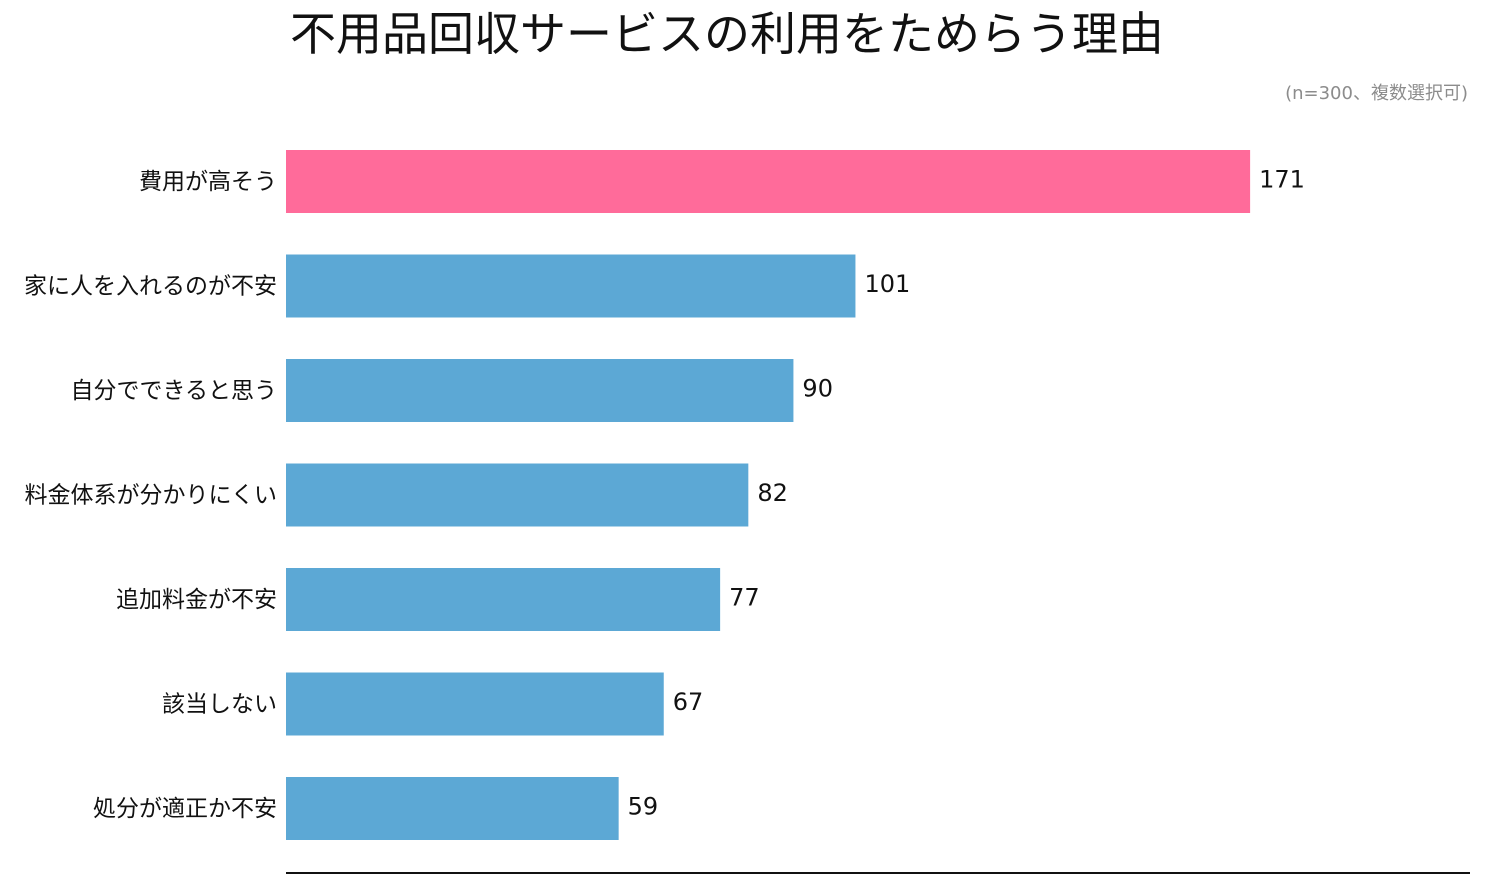 The width and height of the screenshot is (1485, 889). What do you see at coordinates (196, 600) in the screenshot?
I see `category-label-5: 追加料金が不安` at bounding box center [196, 600].